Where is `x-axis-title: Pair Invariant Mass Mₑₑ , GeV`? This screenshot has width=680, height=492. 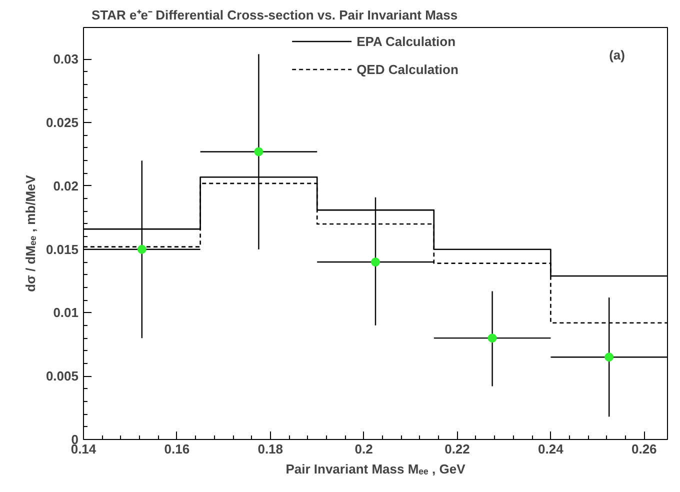 x-axis-title: Pair Invariant Mass Mₑₑ , GeV is located at coordinates (376, 469).